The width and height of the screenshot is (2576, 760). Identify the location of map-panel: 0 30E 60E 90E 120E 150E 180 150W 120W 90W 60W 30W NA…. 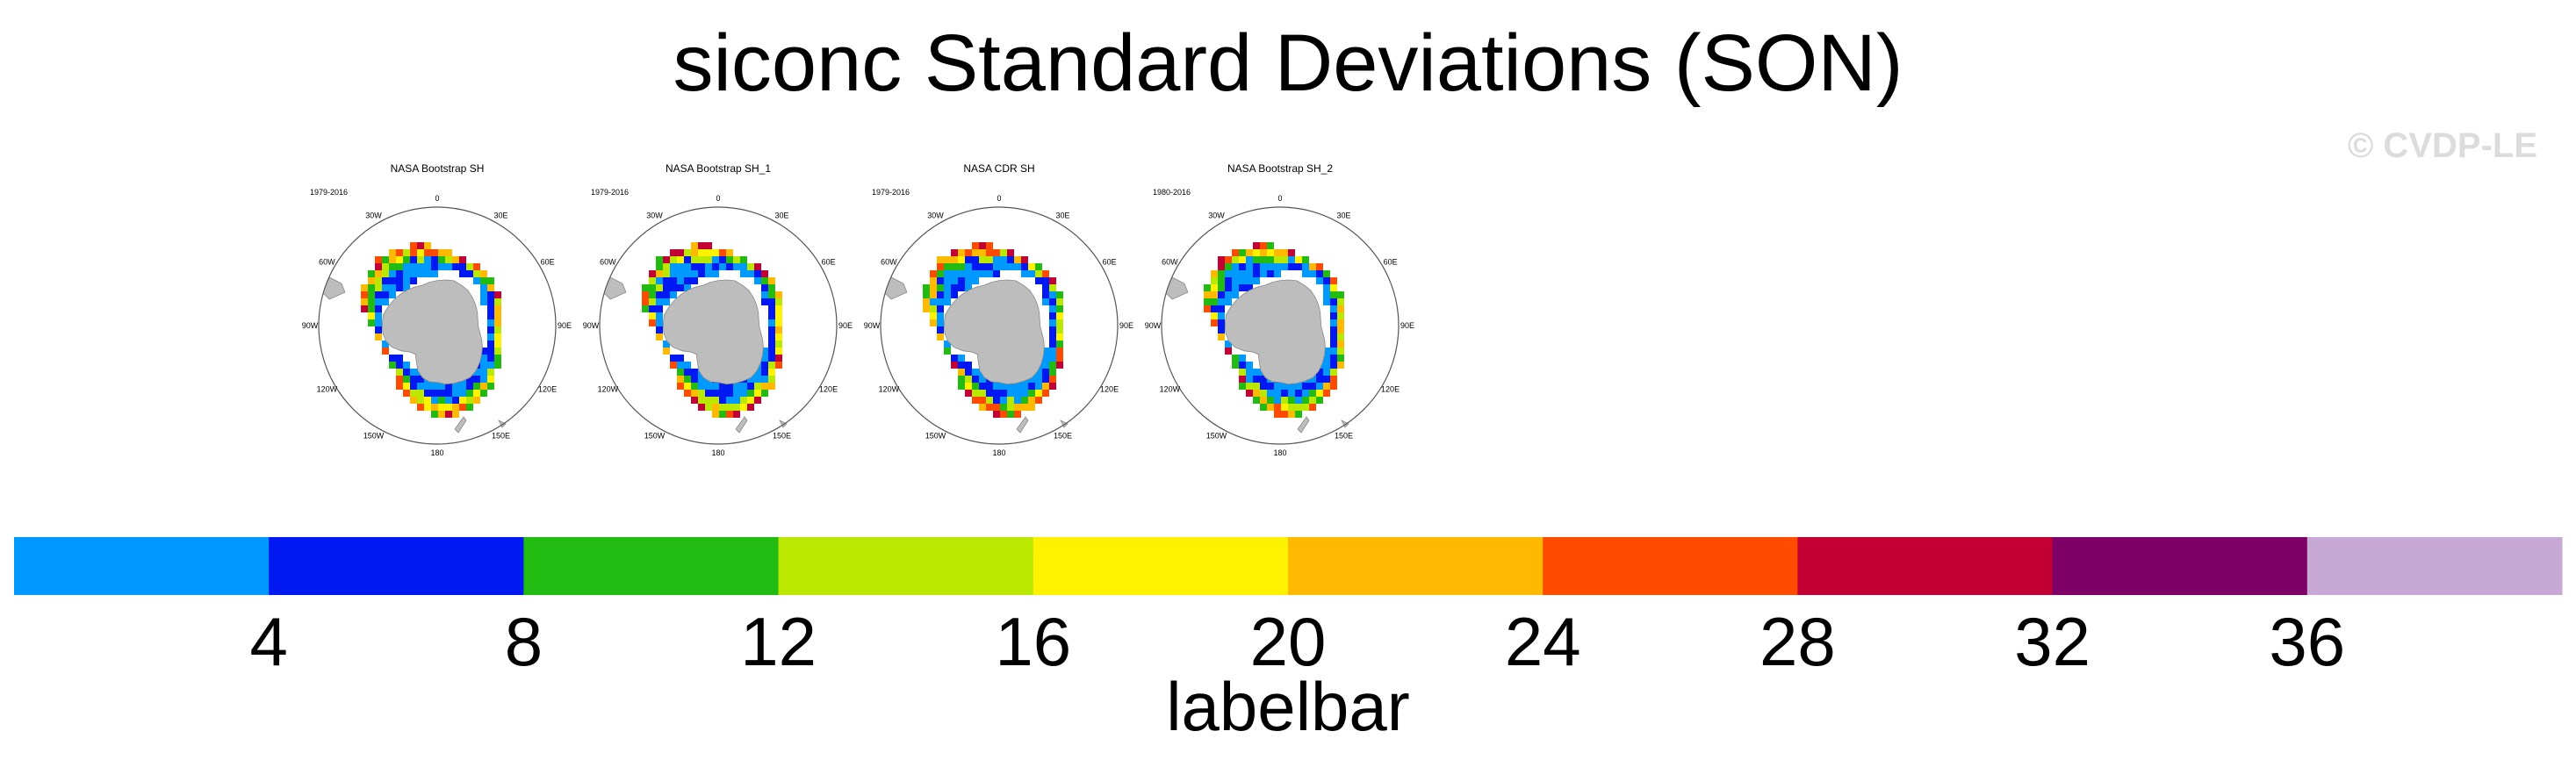
(998, 309).